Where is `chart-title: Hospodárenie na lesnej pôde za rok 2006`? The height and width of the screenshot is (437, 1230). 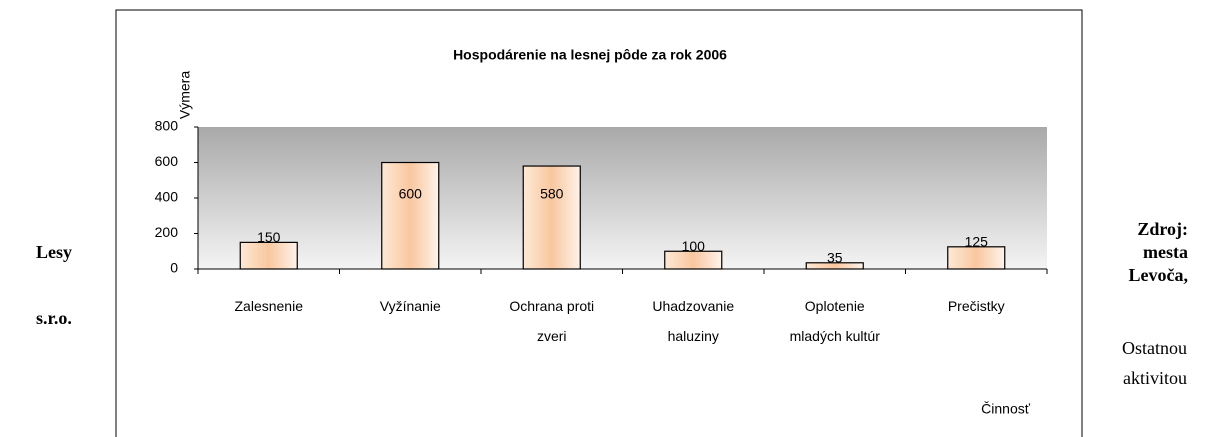 chart-title: Hospodárenie na lesnej pôde za rok 2006 is located at coordinates (590, 55).